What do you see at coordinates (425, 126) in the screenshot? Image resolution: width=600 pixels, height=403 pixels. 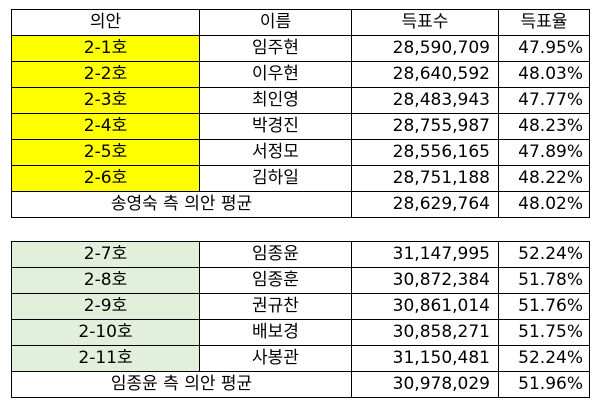 I see `votes-cell: 28,755,987` at bounding box center [425, 126].